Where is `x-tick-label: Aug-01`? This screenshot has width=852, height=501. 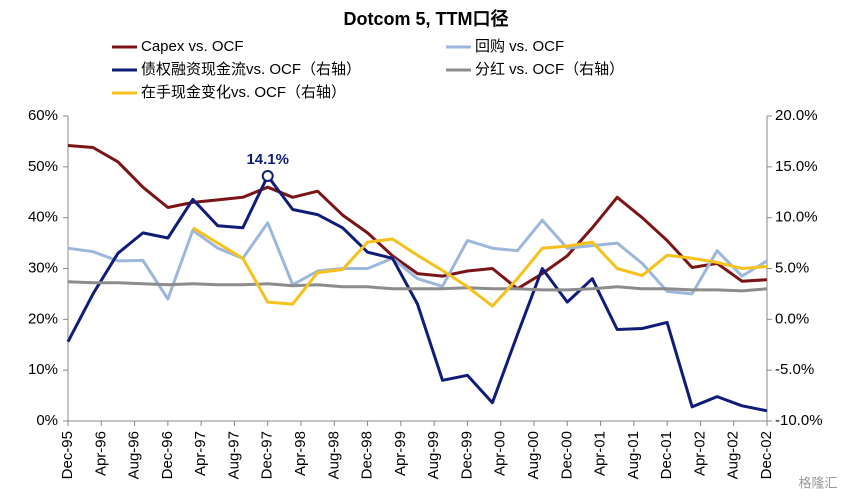 x-tick-label: Aug-01 is located at coordinates (633, 455).